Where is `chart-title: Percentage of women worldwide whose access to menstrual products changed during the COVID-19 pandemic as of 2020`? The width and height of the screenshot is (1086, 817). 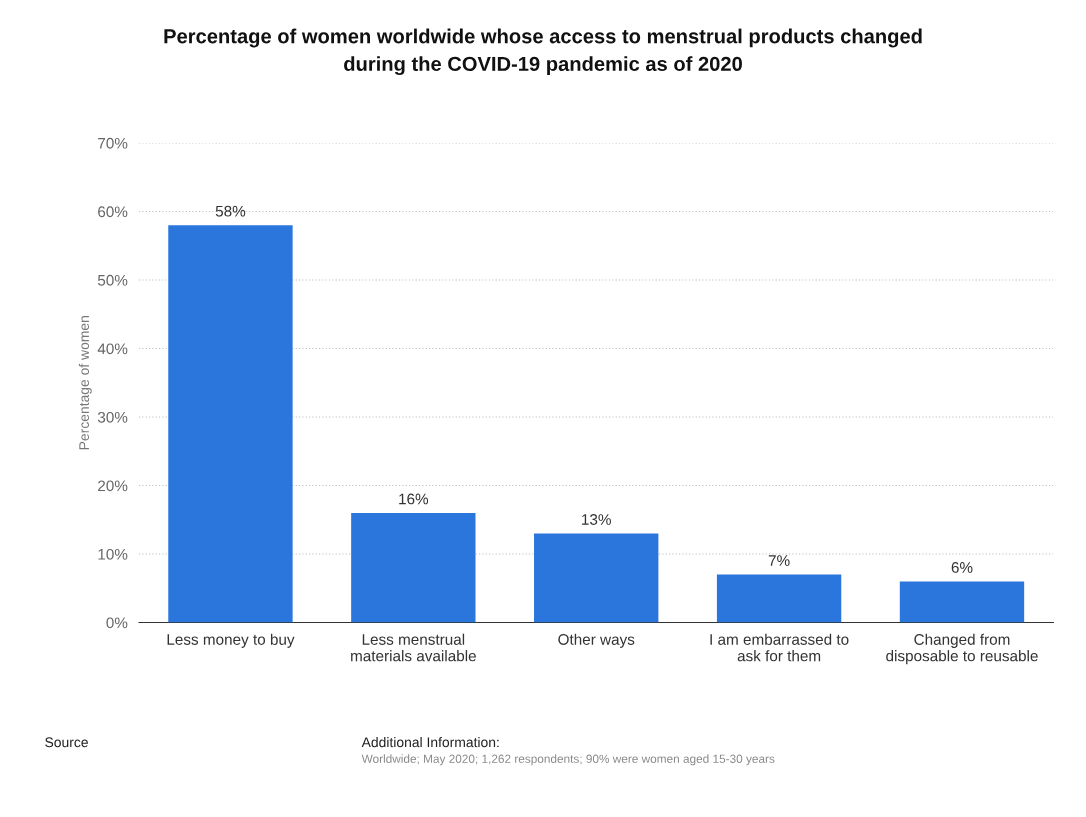 chart-title: Percentage of women worldwide whose access to menstrual products changed during the COVID-19 pandemic as of 2020 is located at coordinates (543, 52).